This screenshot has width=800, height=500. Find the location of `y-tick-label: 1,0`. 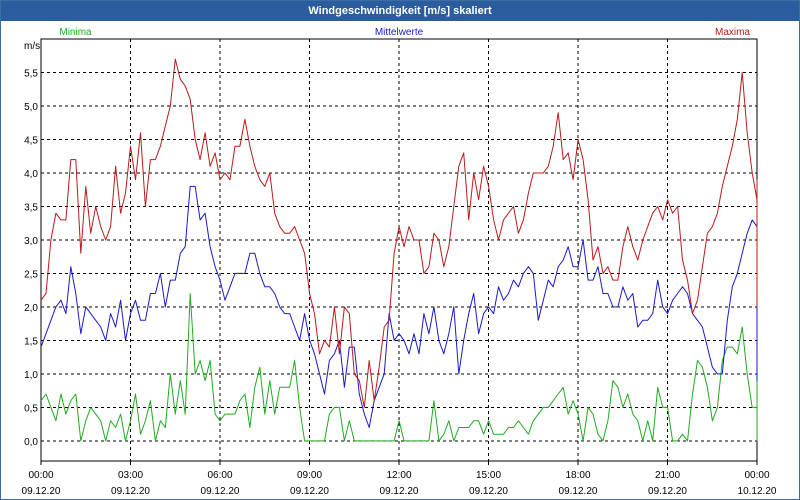

y-tick-label: 1,0 is located at coordinates (31, 375).